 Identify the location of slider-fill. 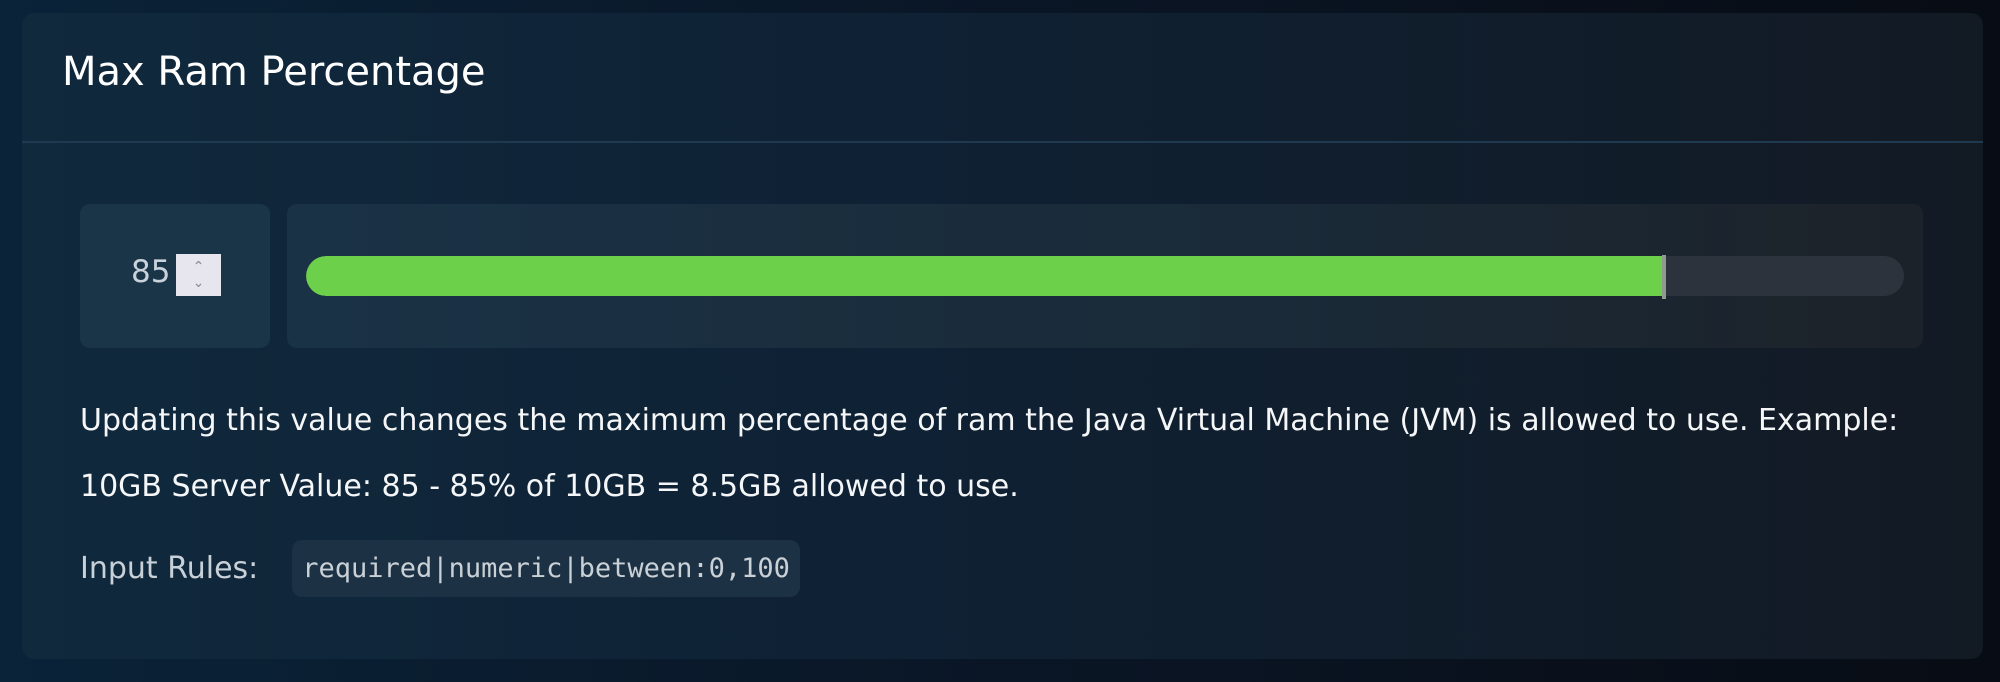
(985, 276).